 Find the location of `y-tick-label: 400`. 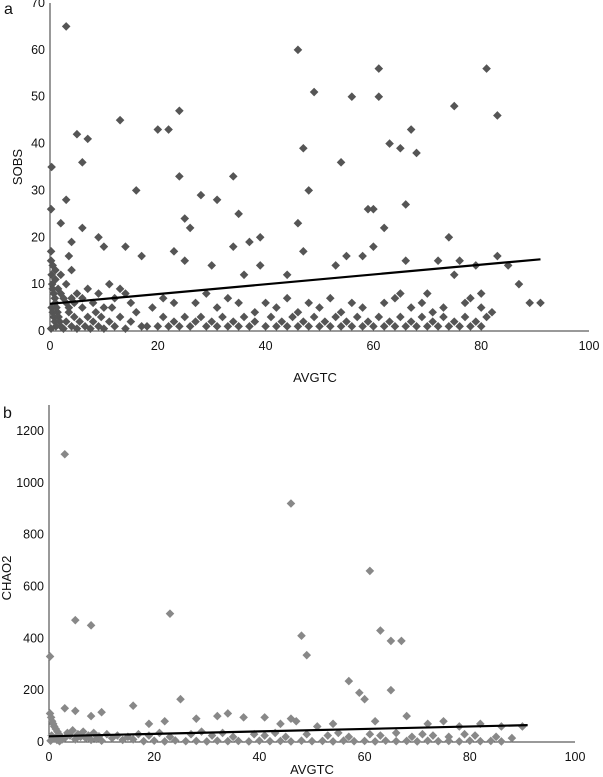

y-tick-label: 400 is located at coordinates (33, 638).